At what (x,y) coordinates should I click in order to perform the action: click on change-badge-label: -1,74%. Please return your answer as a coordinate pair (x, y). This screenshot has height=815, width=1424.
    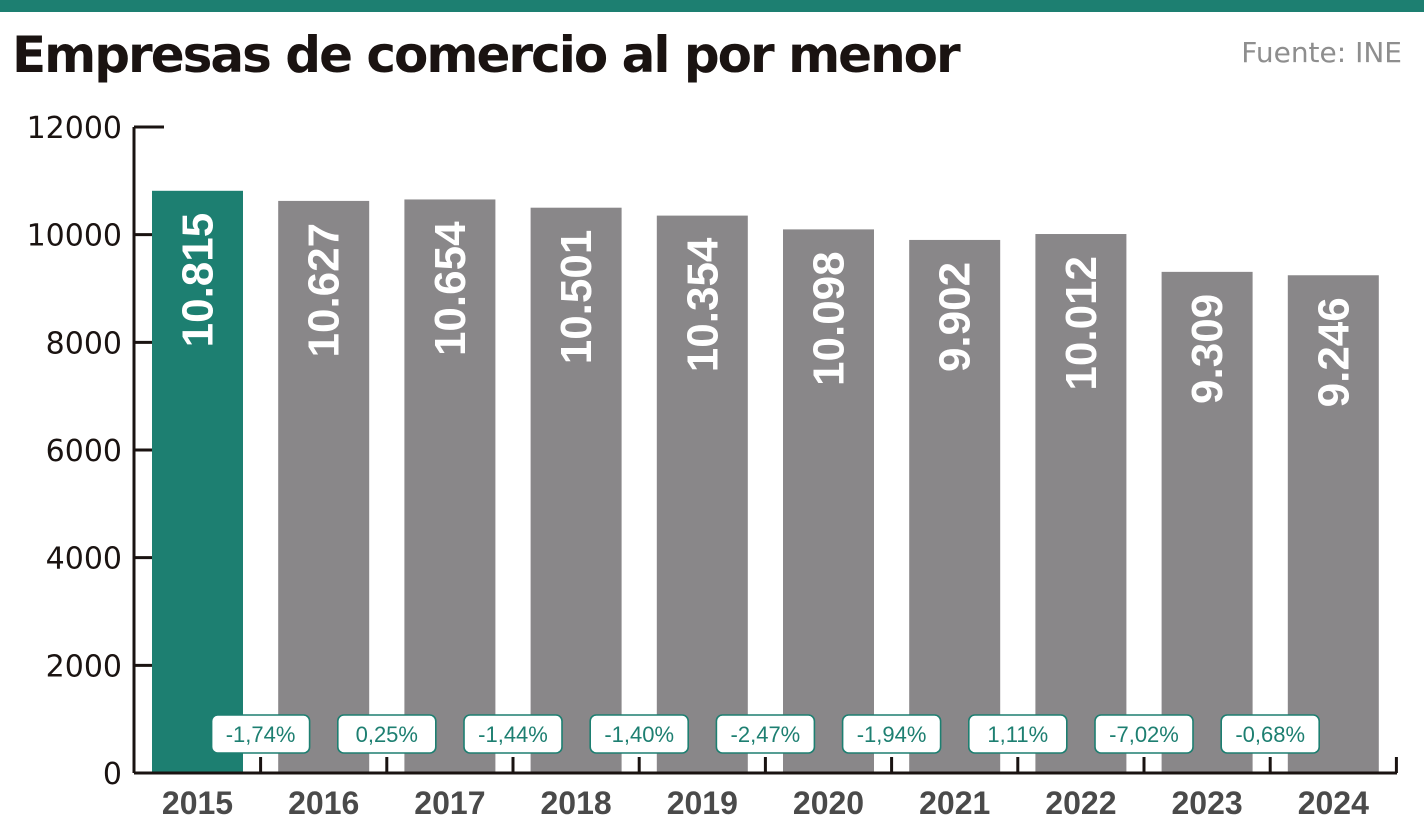
    Looking at the image, I should click on (261, 734).